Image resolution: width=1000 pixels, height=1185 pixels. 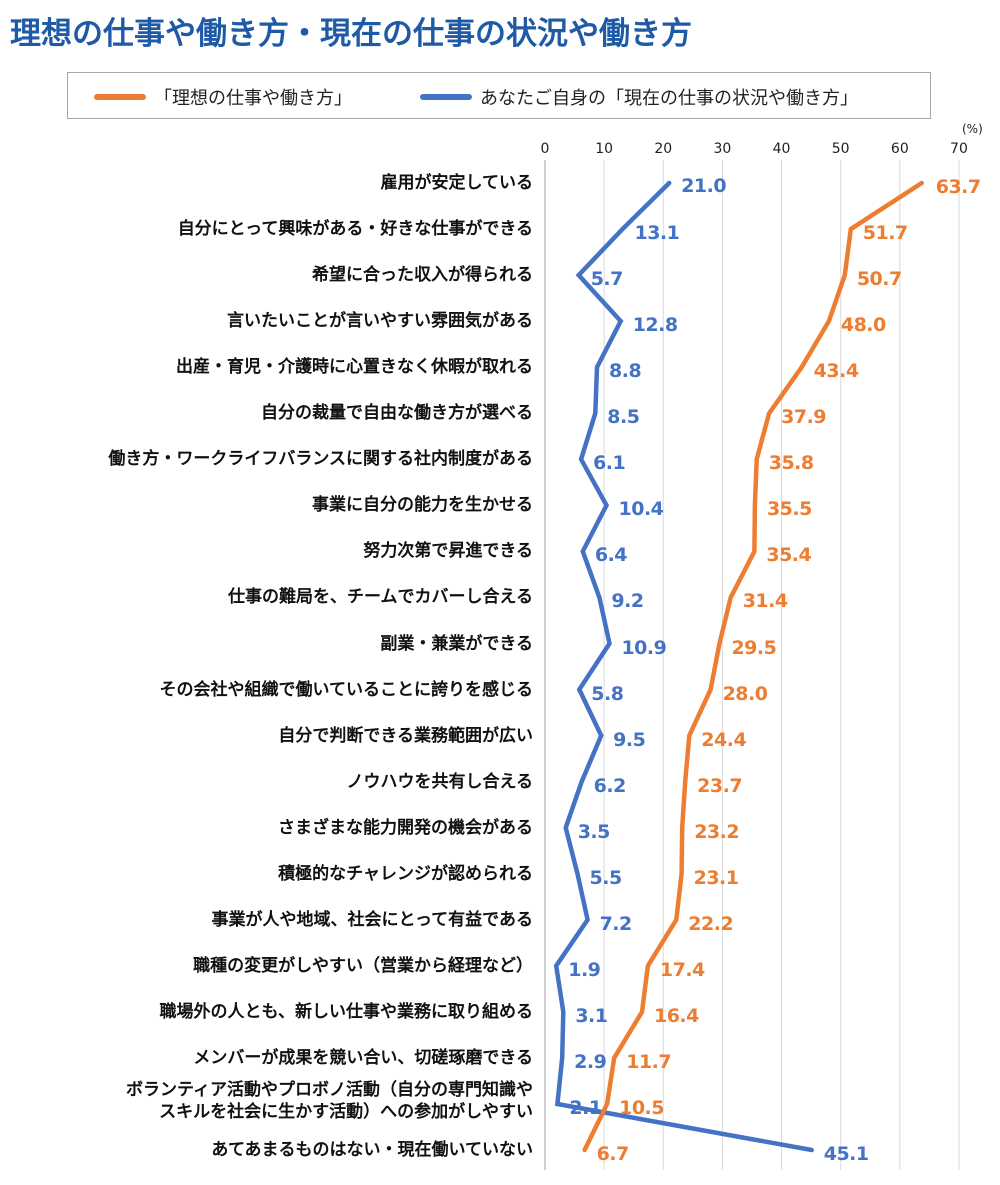 I want to click on category-label: 職場外の人とも、新しい仕事や業務に取り組める, so click(x=347, y=1012).